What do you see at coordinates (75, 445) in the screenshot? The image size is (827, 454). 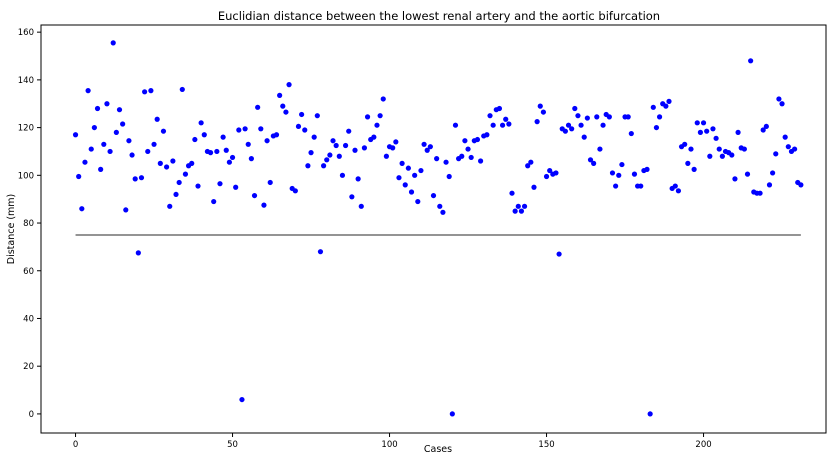 I see `x-tick-label: 0` at bounding box center [75, 445].